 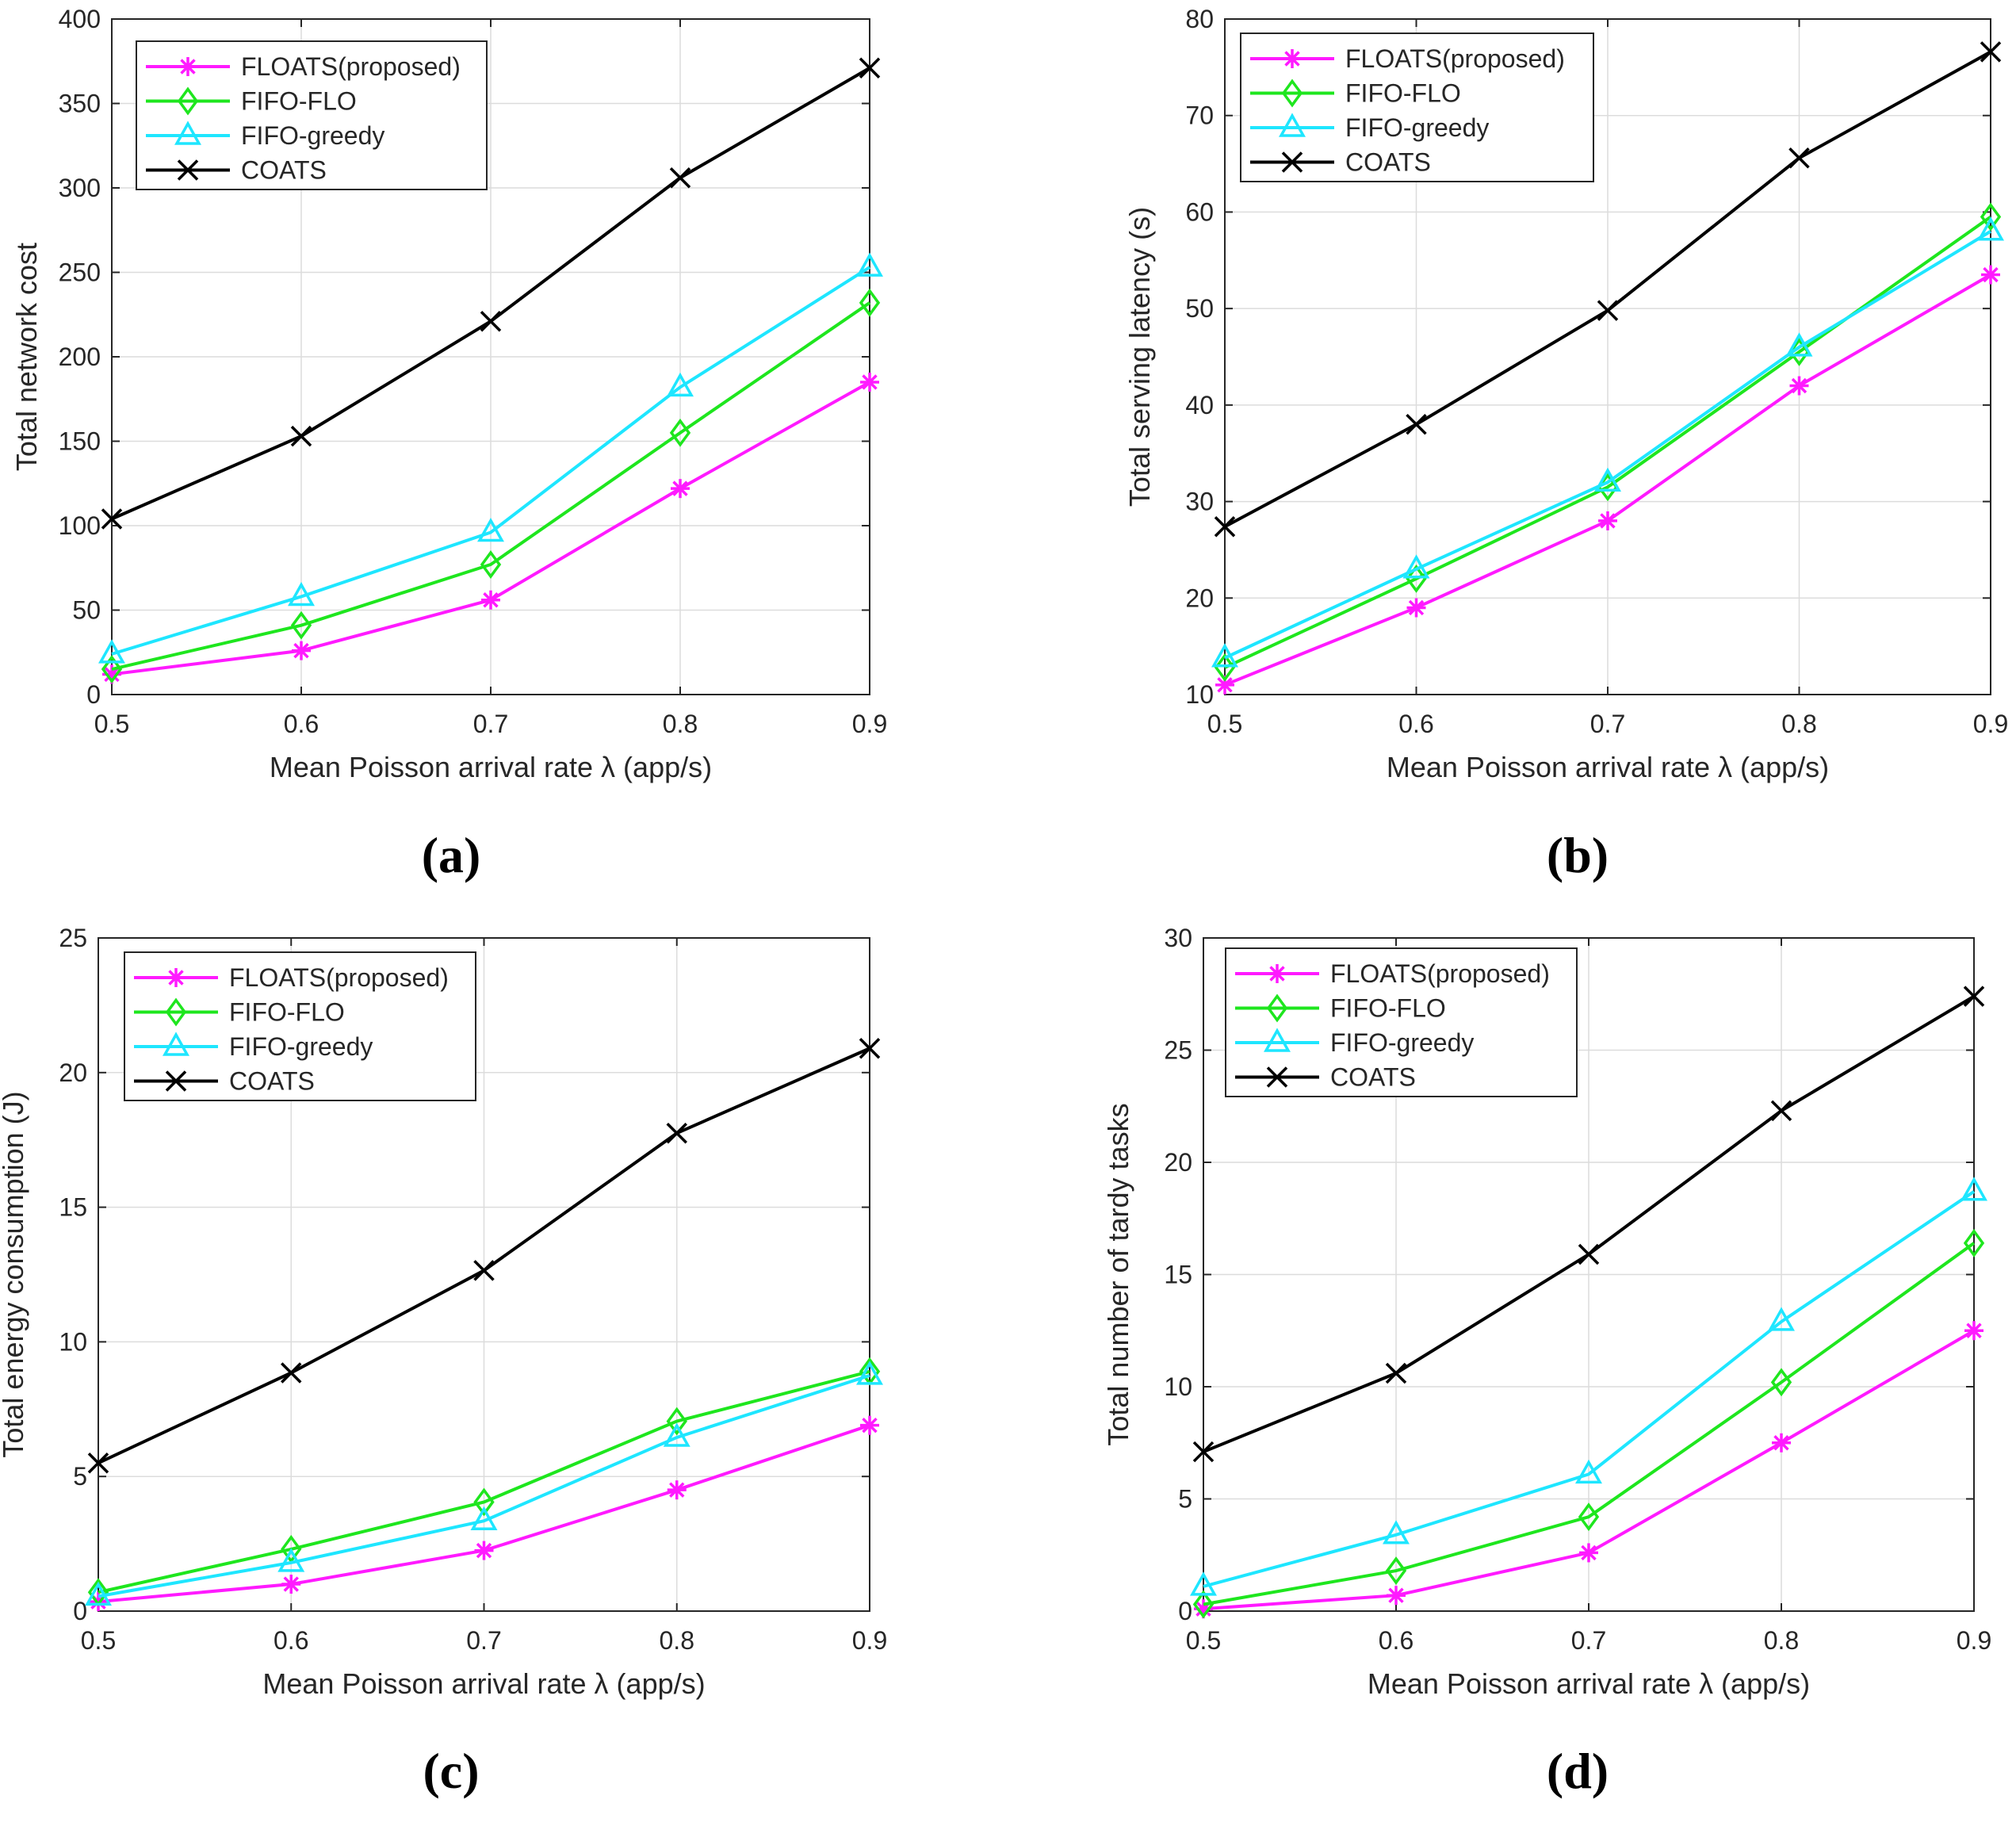 What do you see at coordinates (80, 441) in the screenshot?
I see `y-tick-label: 150` at bounding box center [80, 441].